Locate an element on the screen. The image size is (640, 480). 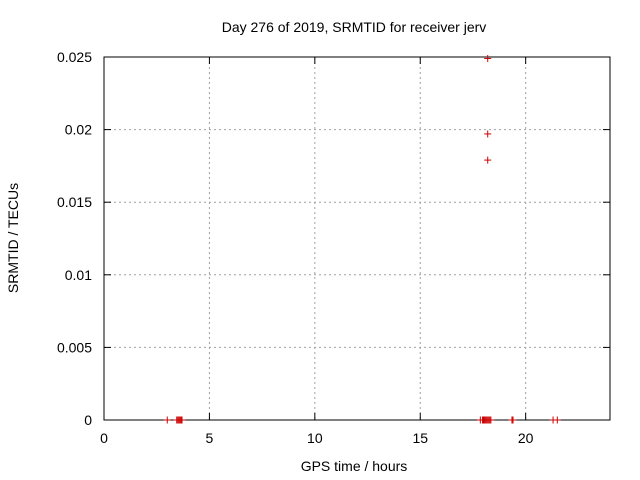
y-tick-label: 0.01 is located at coordinates (78, 275).